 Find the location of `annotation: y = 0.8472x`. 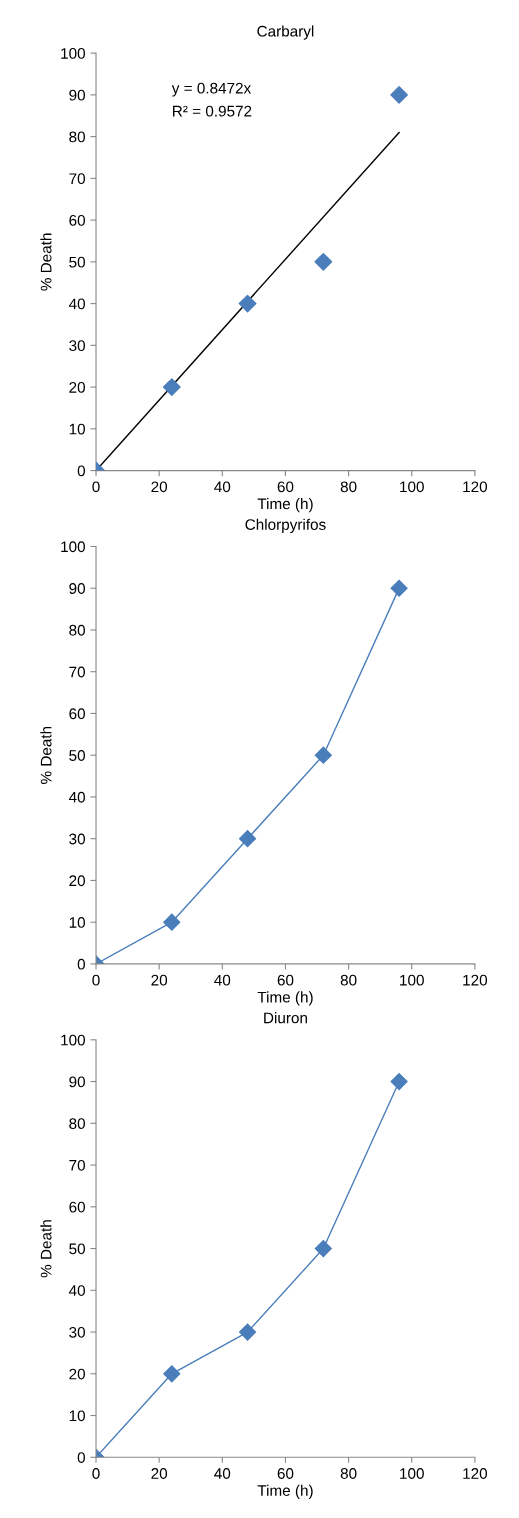

annotation: y = 0.8472x is located at coordinates (211, 89).